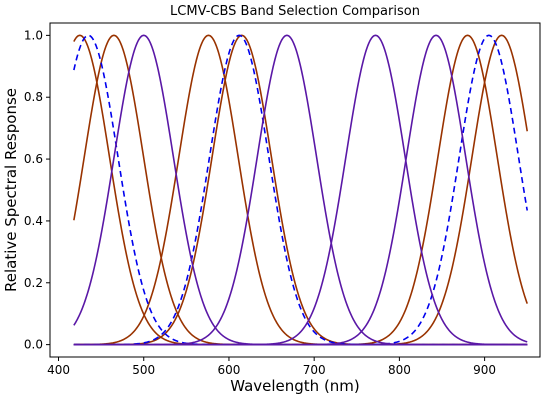  What do you see at coordinates (33, 221) in the screenshot?
I see `y-tick-label: 0.4` at bounding box center [33, 221].